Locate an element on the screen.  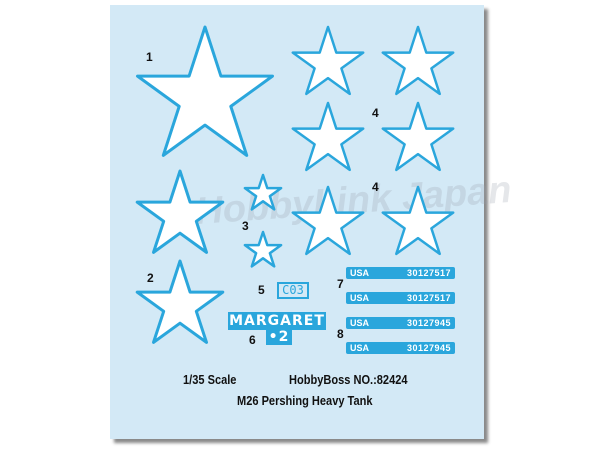
label-3: 3 is located at coordinates (245, 226).